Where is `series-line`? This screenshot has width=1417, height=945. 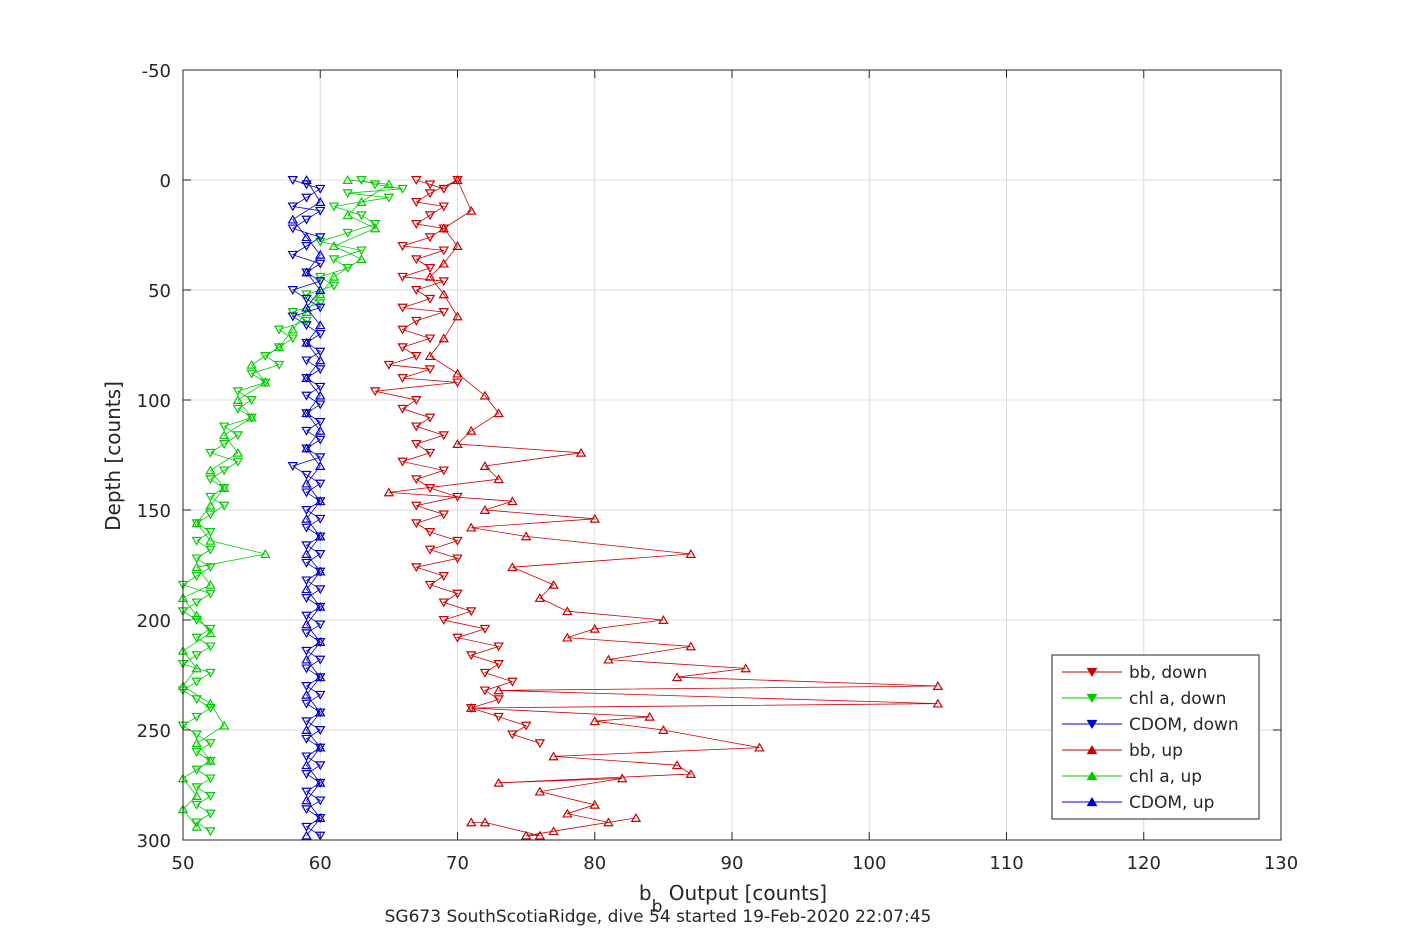
series-line is located at coordinates (286, 503).